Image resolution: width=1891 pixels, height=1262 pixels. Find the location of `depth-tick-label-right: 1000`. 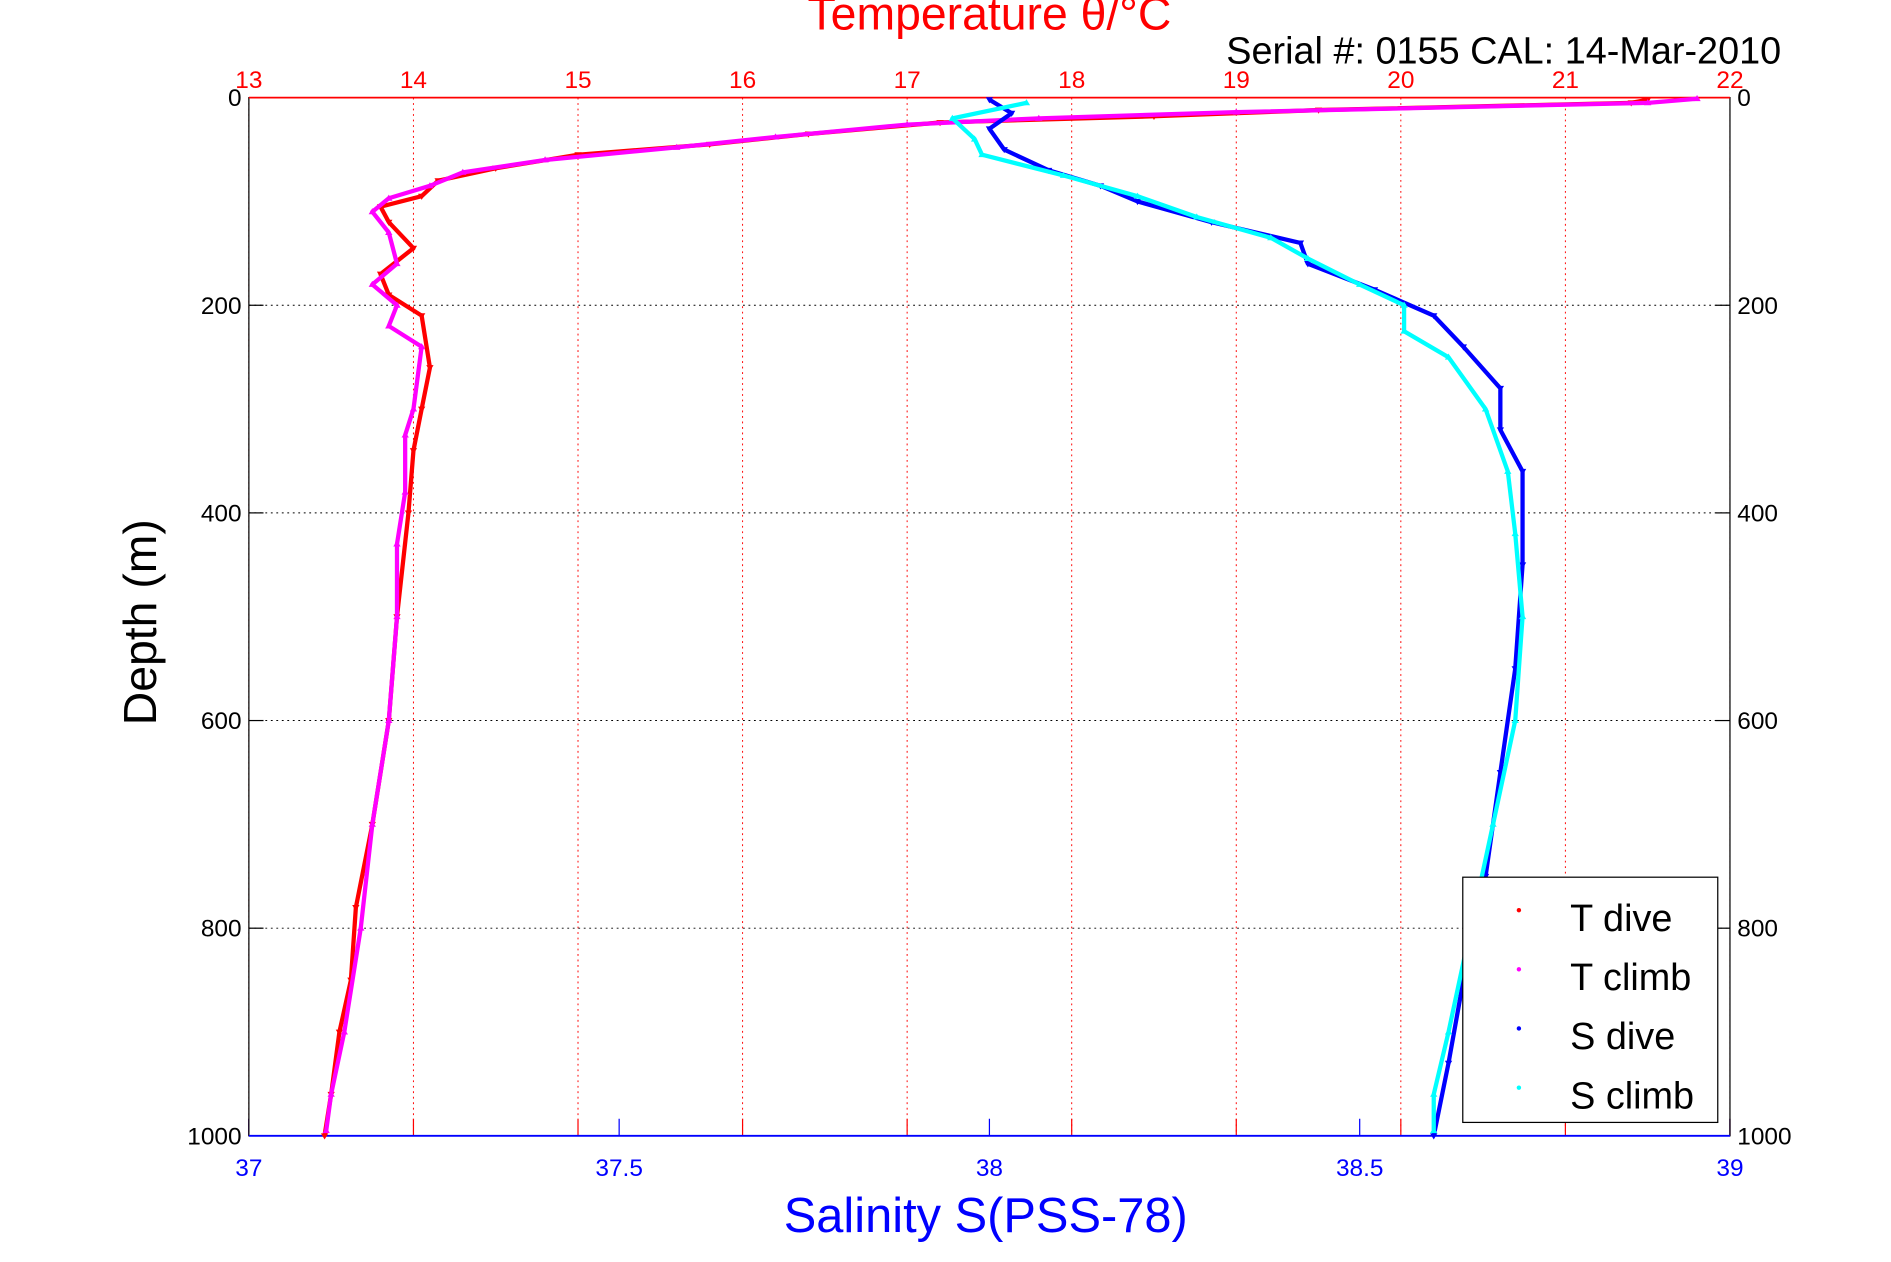

depth-tick-label-right: 1000 is located at coordinates (1764, 1136).